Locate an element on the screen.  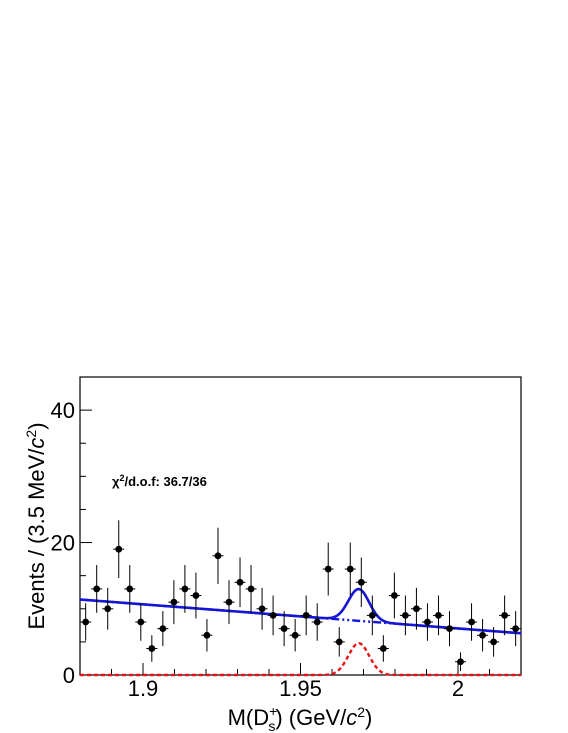
chi2-annotation: χ2/d.o.f: 36.7/36 is located at coordinates (159, 481).